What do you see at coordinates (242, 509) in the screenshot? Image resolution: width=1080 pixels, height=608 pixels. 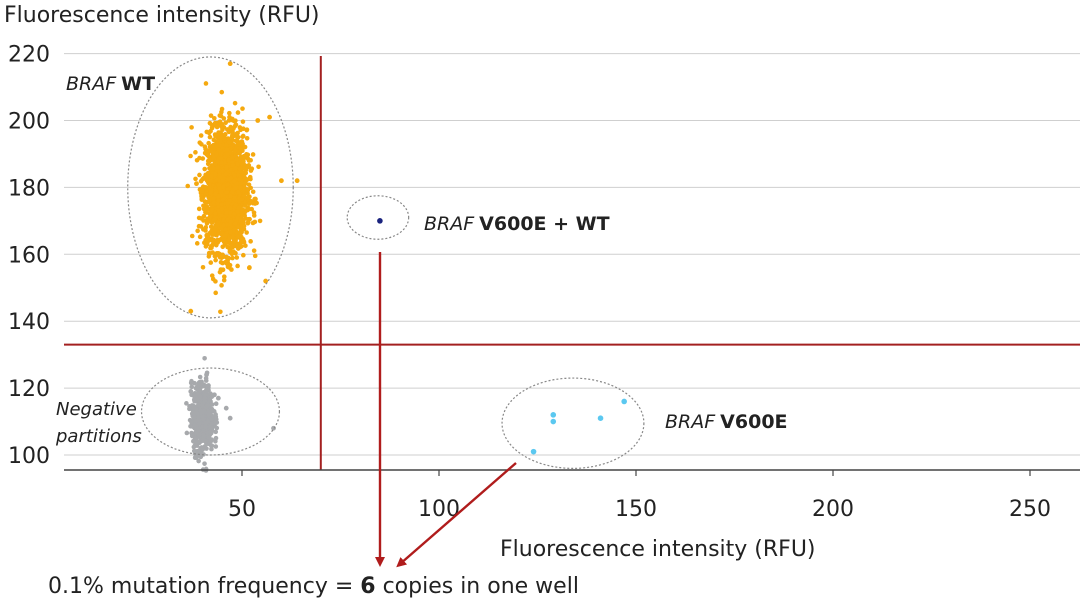 I see `x-tick-label-50: 50` at bounding box center [242, 509].